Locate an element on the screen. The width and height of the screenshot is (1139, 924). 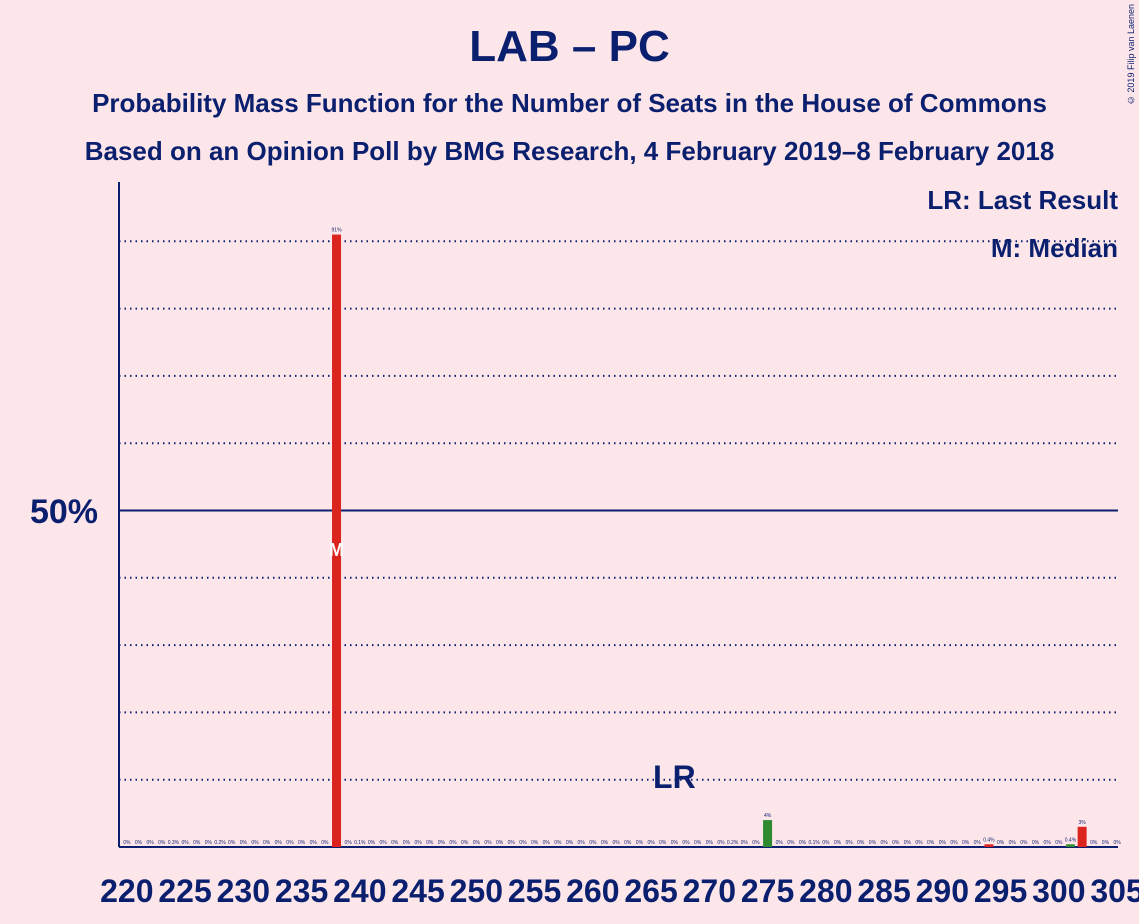
bar-label-281: 0% is located at coordinates (838, 843).